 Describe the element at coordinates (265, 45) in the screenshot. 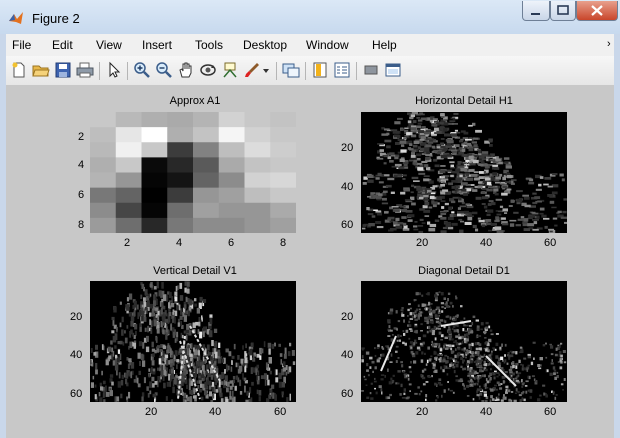

I see `menu-desktop: Desktop` at that location.